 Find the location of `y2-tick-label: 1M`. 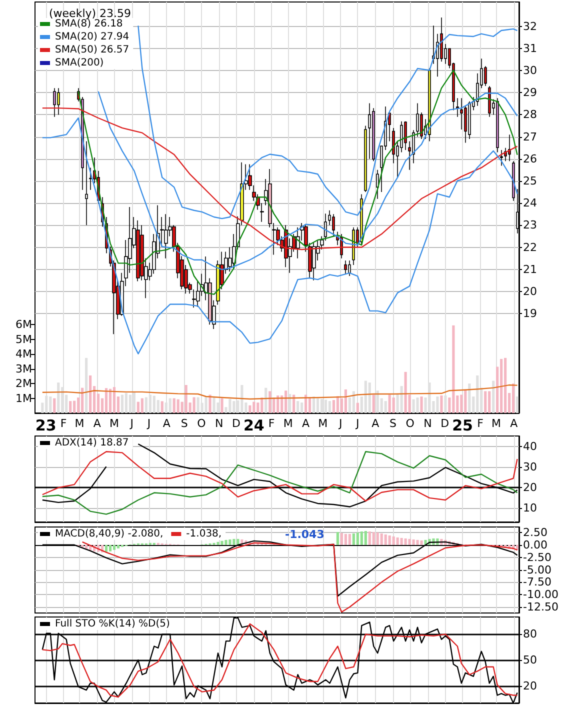

y2-tick-label: 1M is located at coordinates (24, 398).